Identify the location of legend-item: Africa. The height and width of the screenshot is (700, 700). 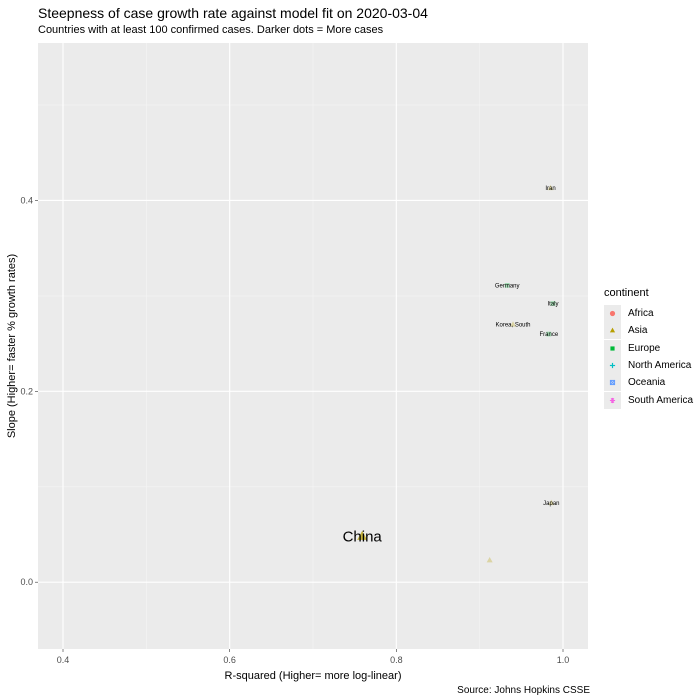
(648, 314).